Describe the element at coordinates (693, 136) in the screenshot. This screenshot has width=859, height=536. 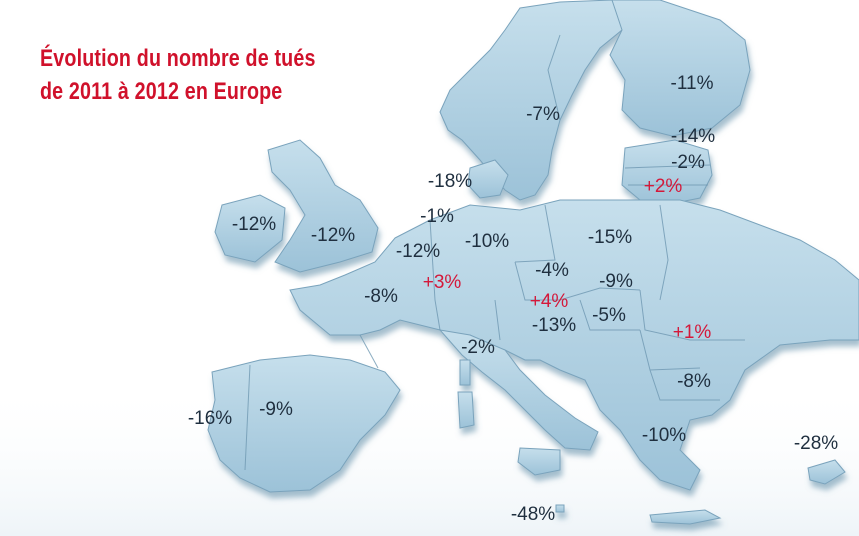
I see `label-estonia: -14%` at that location.